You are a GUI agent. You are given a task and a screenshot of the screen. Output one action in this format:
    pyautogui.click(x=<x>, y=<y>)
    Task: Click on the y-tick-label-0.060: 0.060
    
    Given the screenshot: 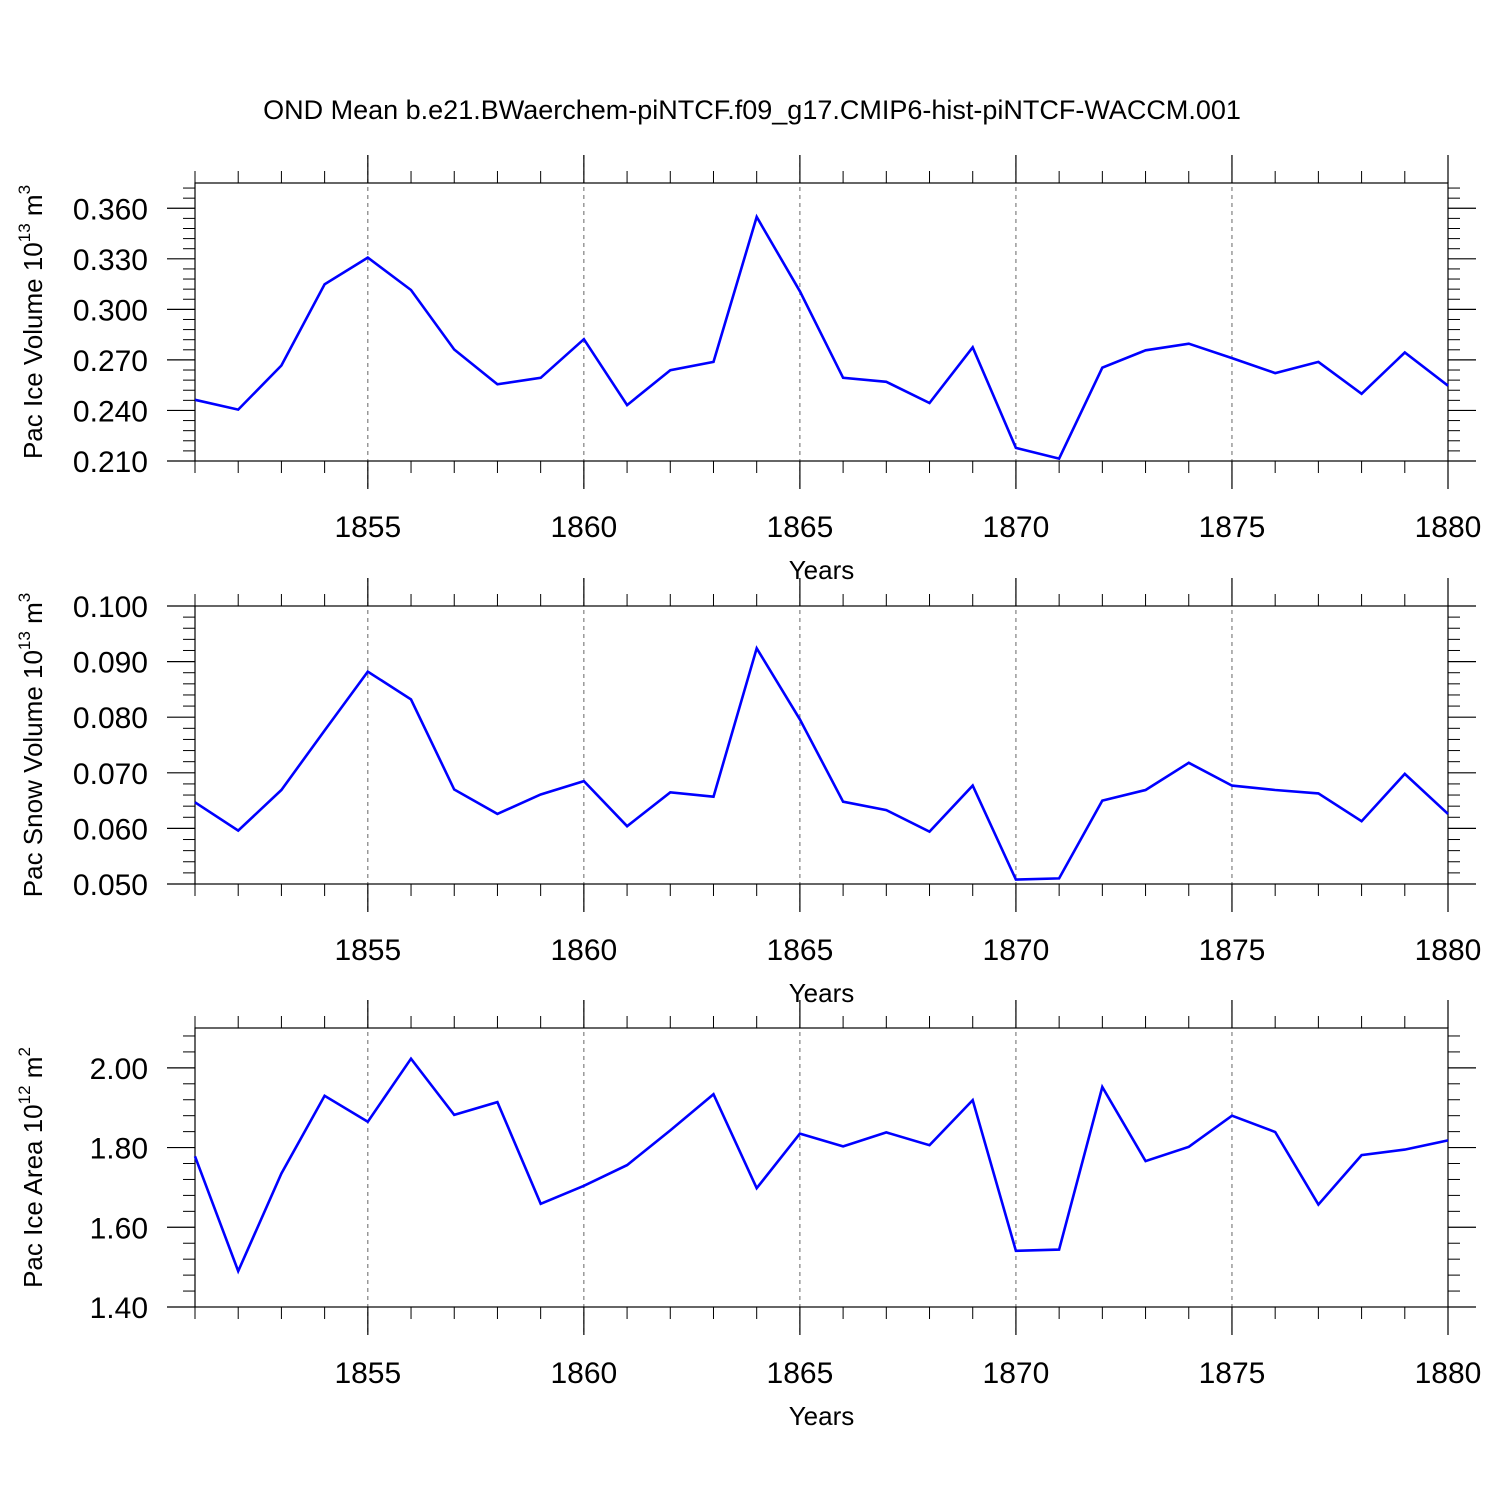 What is the action you would take?
    pyautogui.click(x=110, y=829)
    